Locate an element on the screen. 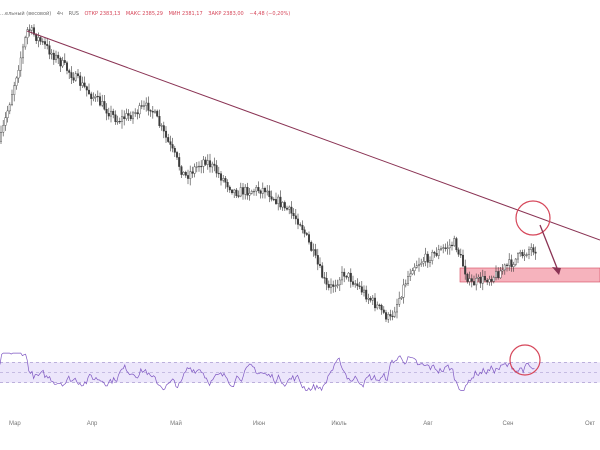 This screenshot has height=450, width=600. x-tick-label: Авг is located at coordinates (428, 424).